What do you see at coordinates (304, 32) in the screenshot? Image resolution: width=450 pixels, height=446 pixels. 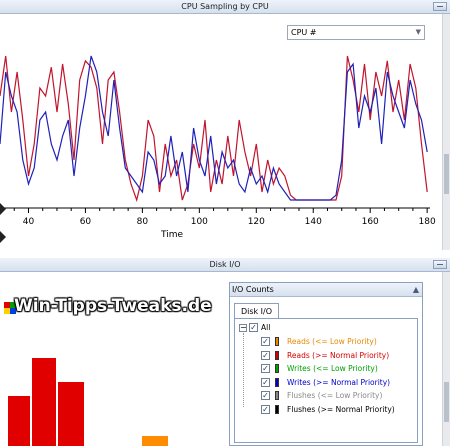 I see `cpu-dropdown-label: CPU #` at bounding box center [304, 32].